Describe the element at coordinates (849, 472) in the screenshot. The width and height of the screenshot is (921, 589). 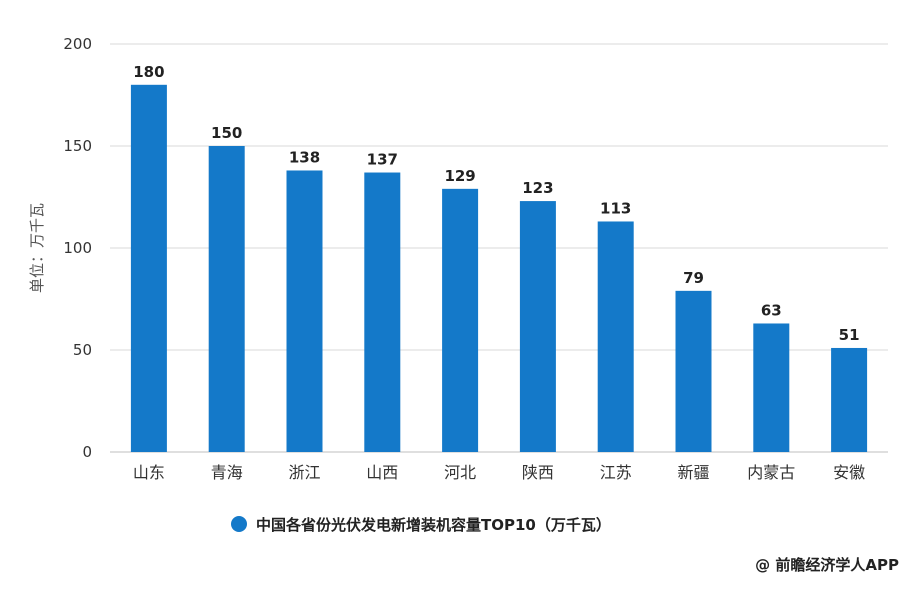
I see `x-tick-label: 安徽` at that location.